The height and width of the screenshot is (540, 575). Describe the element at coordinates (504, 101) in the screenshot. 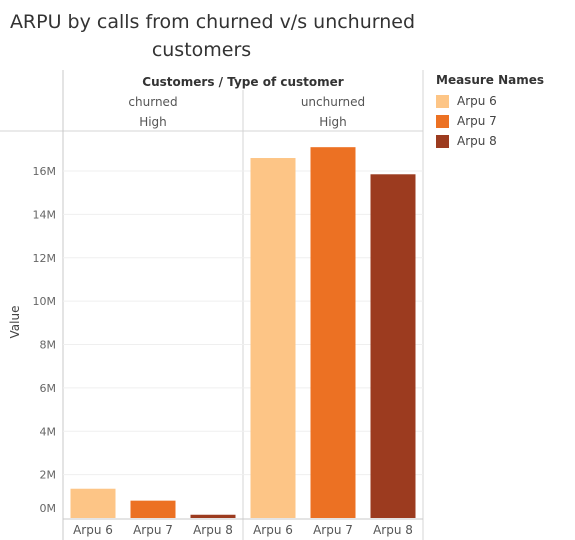

I see `legend-item-arpu-6: Arpu 6` at that location.